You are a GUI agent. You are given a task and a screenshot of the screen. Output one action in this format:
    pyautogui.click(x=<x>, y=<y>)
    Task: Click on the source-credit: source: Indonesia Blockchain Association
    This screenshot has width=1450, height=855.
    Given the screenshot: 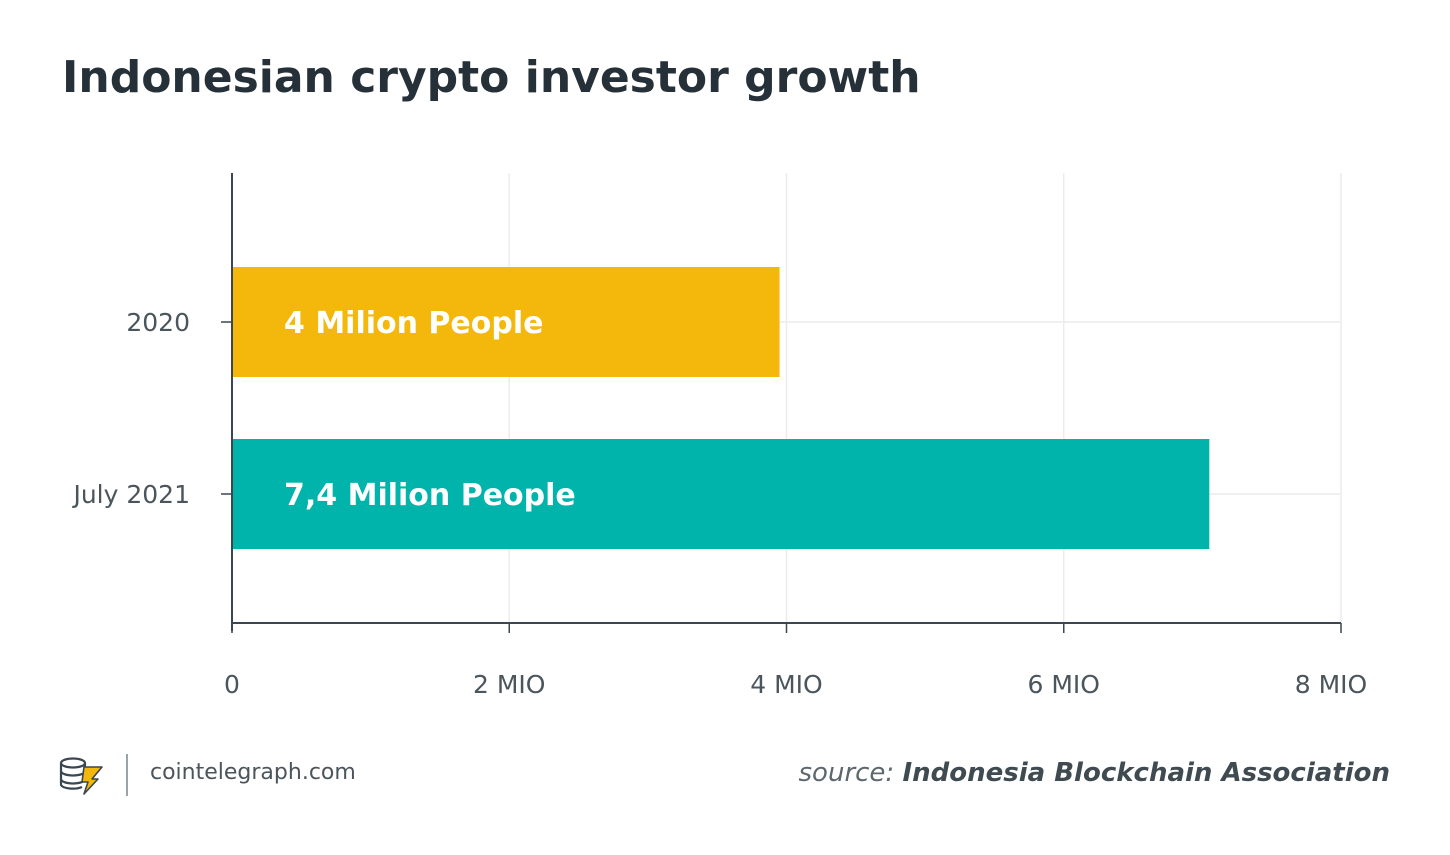 What is the action you would take?
    pyautogui.click(x=1094, y=773)
    